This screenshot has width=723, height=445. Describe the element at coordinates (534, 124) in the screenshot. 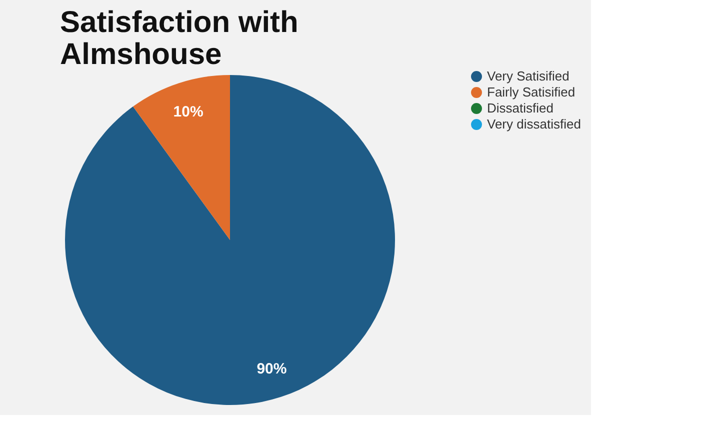

I see `legend-label: Very dissatisfied` at that location.